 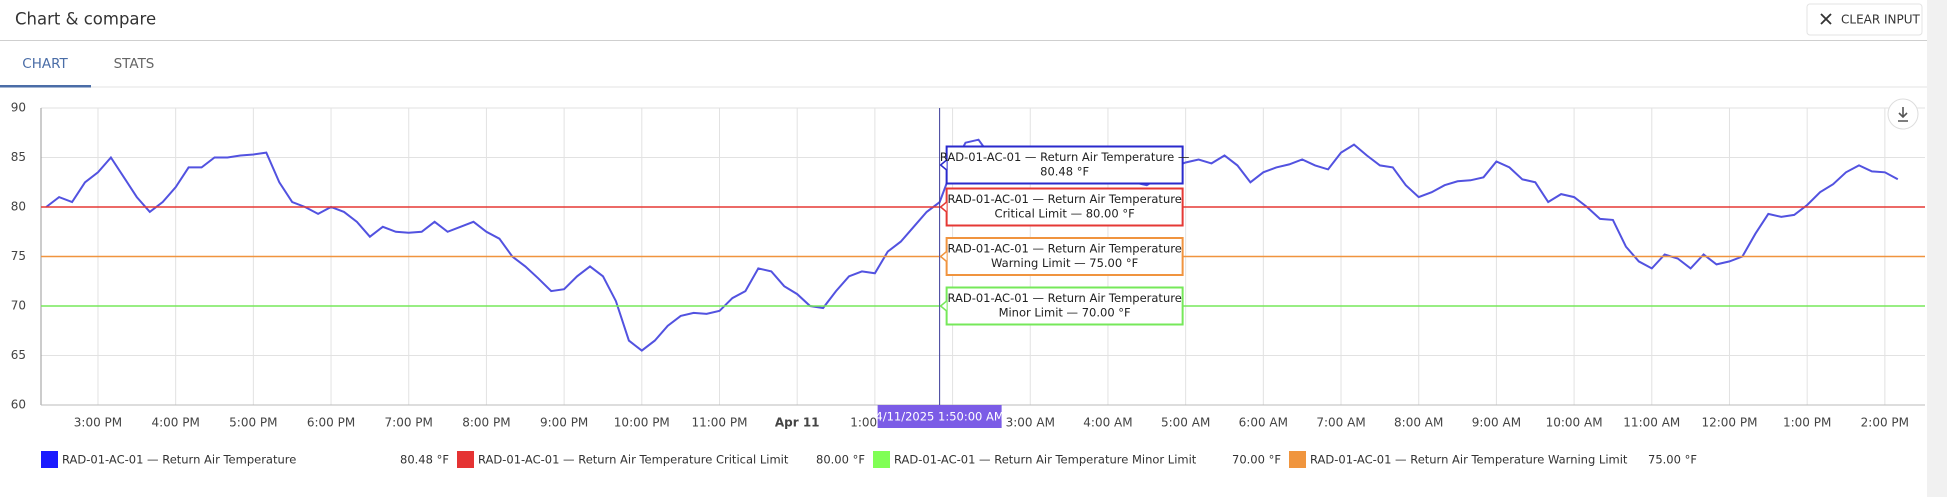 I want to click on scrollbar, so click(x=1937, y=248).